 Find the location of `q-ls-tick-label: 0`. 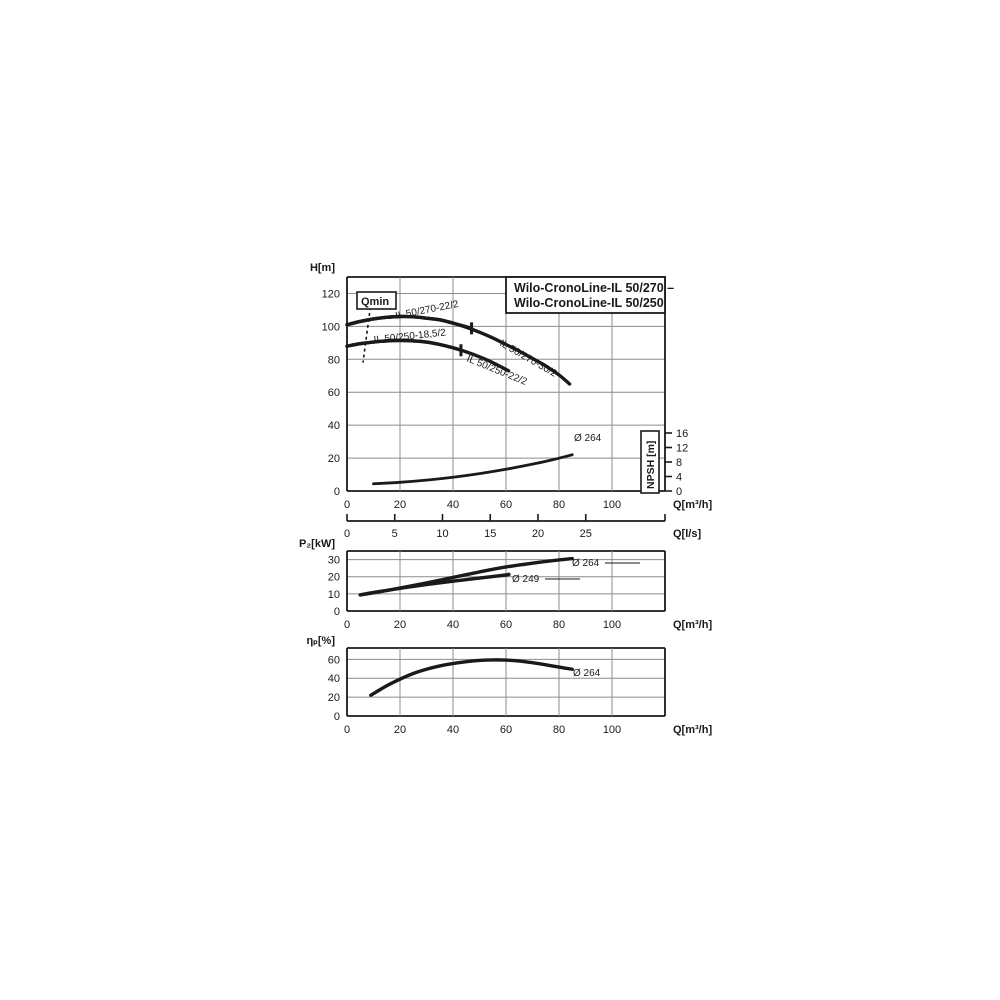

q-ls-tick-label: 0 is located at coordinates (347, 534).